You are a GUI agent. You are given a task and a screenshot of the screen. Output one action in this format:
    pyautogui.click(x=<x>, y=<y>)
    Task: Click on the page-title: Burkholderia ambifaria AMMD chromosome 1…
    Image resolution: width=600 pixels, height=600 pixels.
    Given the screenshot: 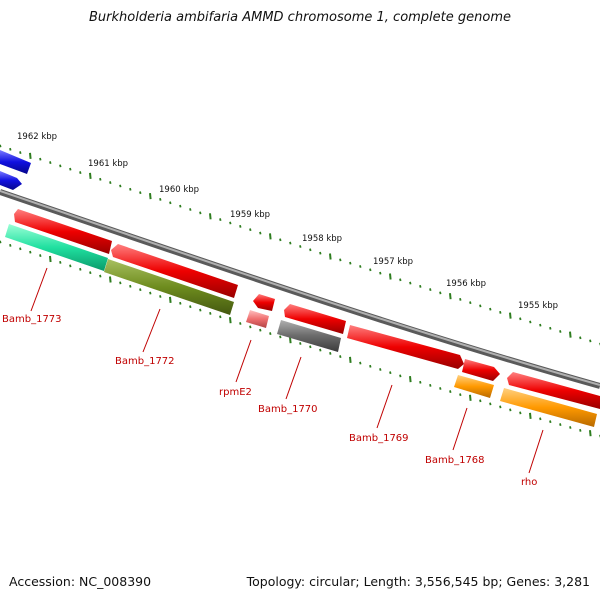 What is the action you would take?
    pyautogui.click(x=300, y=17)
    